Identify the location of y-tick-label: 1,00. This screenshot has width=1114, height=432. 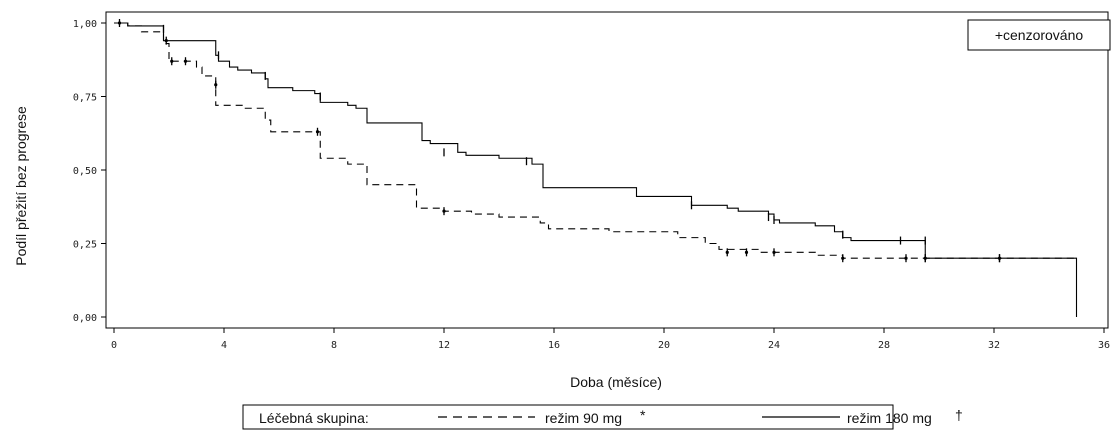
(85, 24).